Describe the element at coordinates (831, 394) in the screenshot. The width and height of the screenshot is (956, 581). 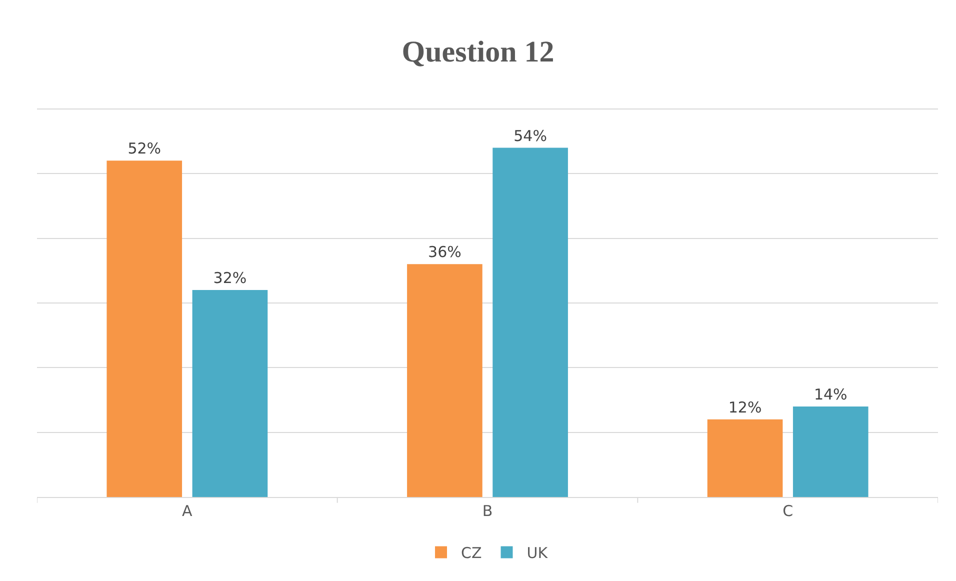
I see `data-label: 14%` at that location.